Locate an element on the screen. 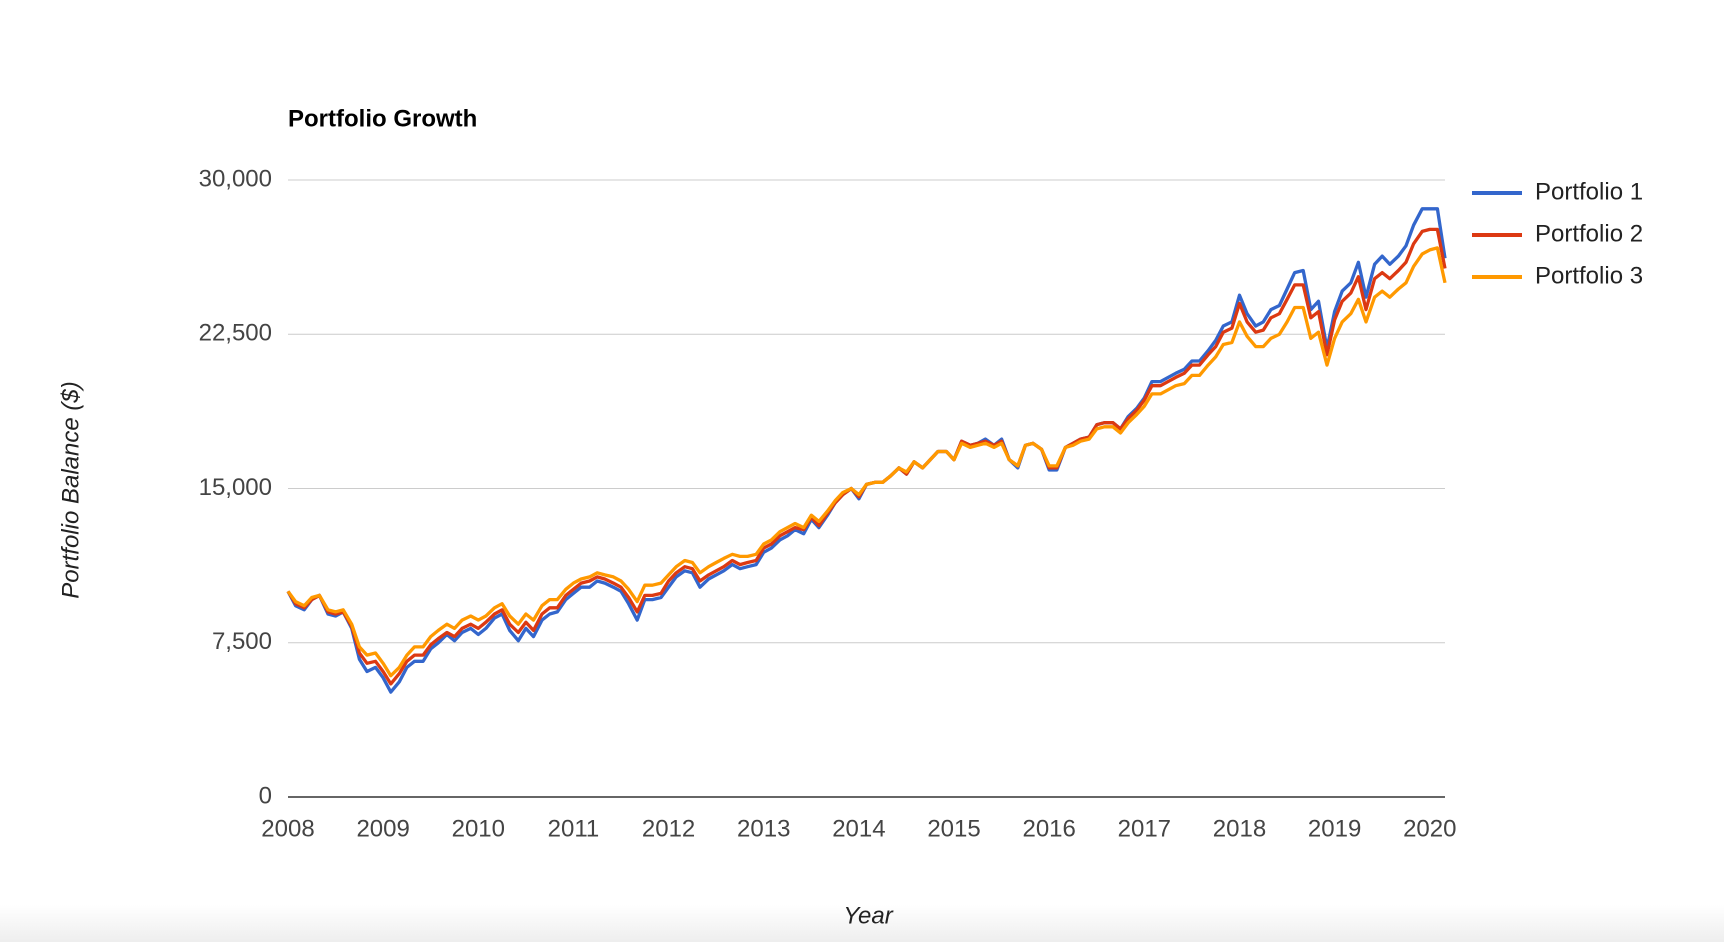 The height and width of the screenshot is (942, 1724). y-tick-label: 22,500 is located at coordinates (235, 333).